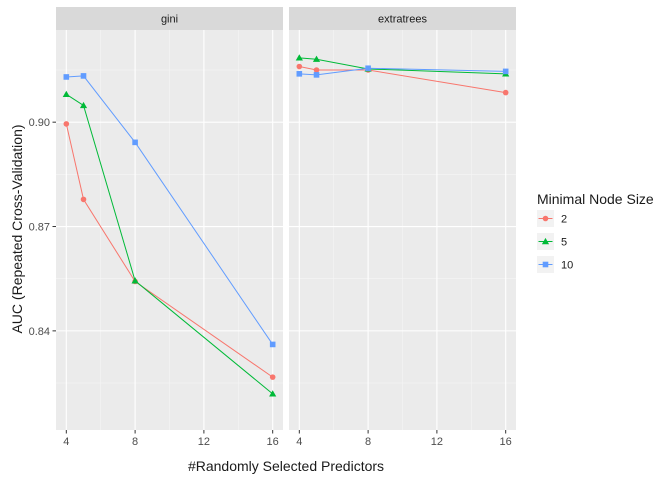 The height and width of the screenshot is (480, 672). Describe the element at coordinates (552, 218) in the screenshot. I see `legend-item-2: 2` at that location.